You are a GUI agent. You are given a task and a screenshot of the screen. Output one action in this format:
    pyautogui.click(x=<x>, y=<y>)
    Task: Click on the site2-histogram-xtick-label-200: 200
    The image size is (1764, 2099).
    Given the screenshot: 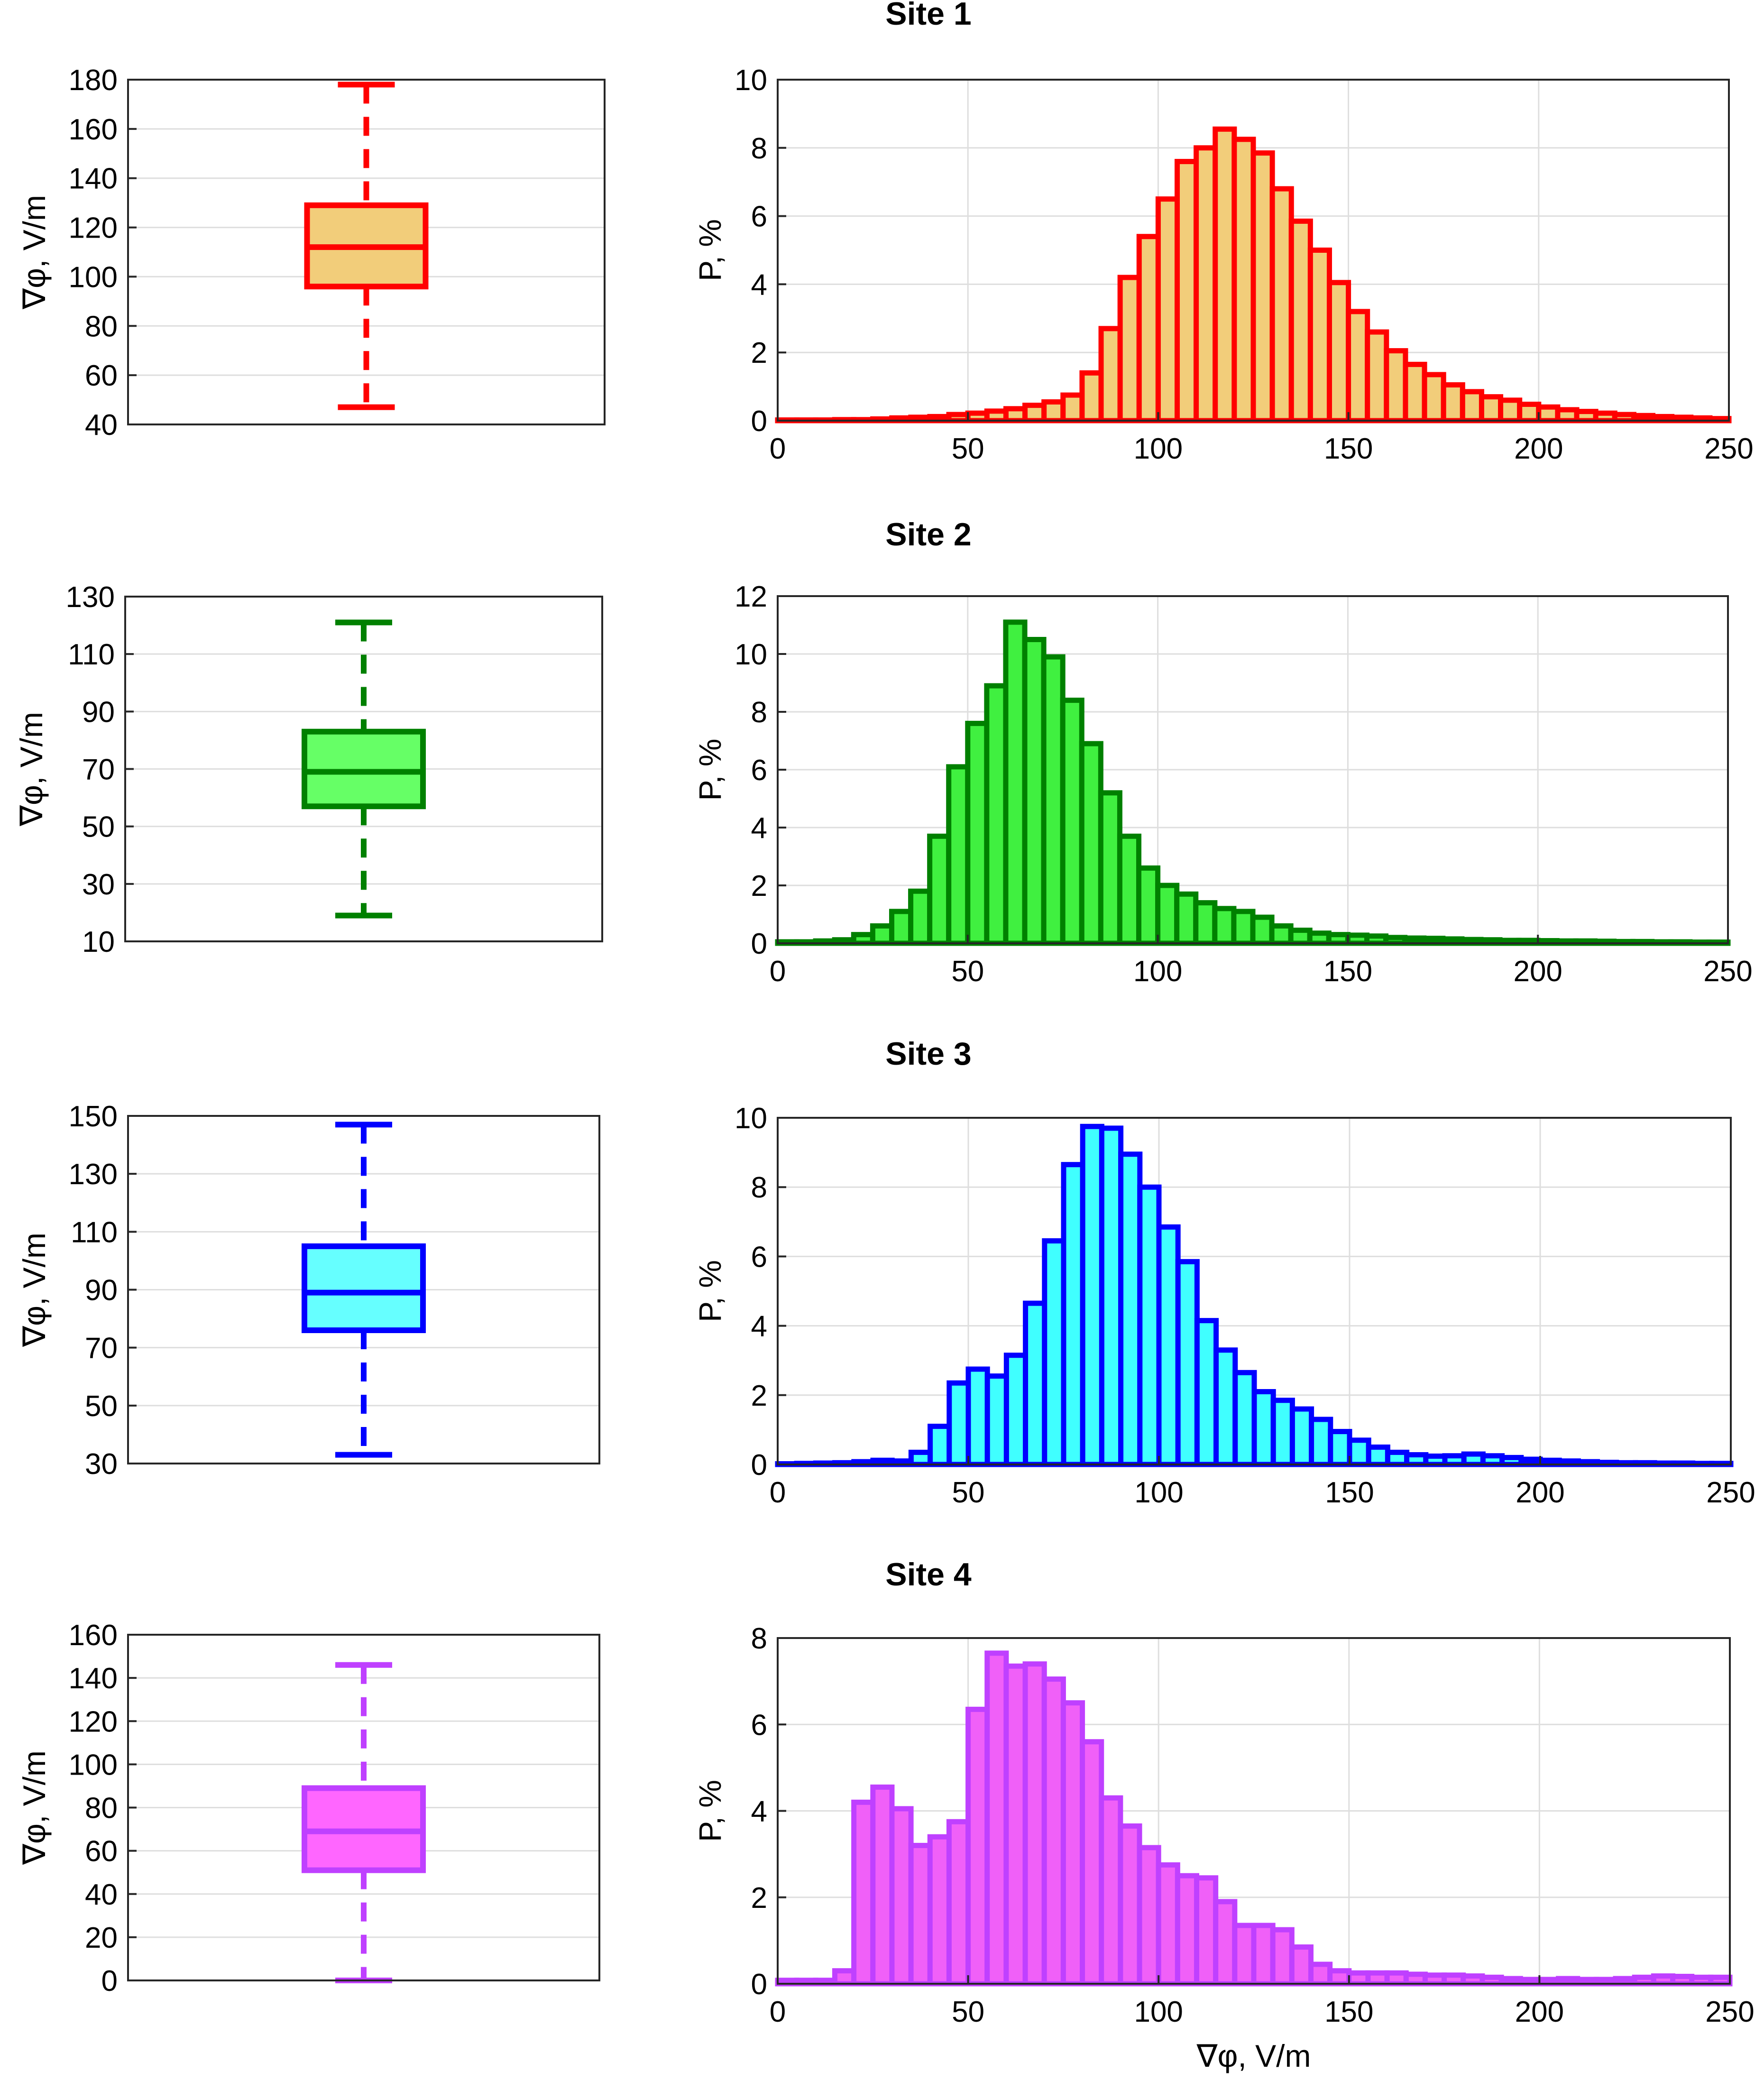 What is the action you would take?
    pyautogui.click(x=1537, y=971)
    